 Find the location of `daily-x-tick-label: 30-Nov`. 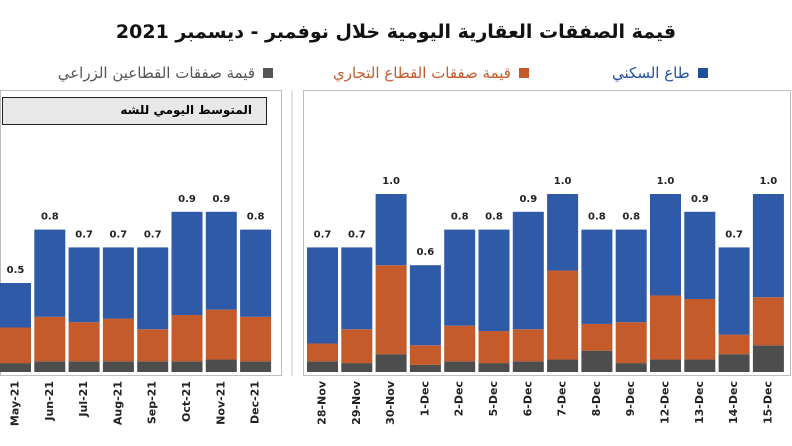

daily-x-tick-label: 30-Nov is located at coordinates (390, 402).